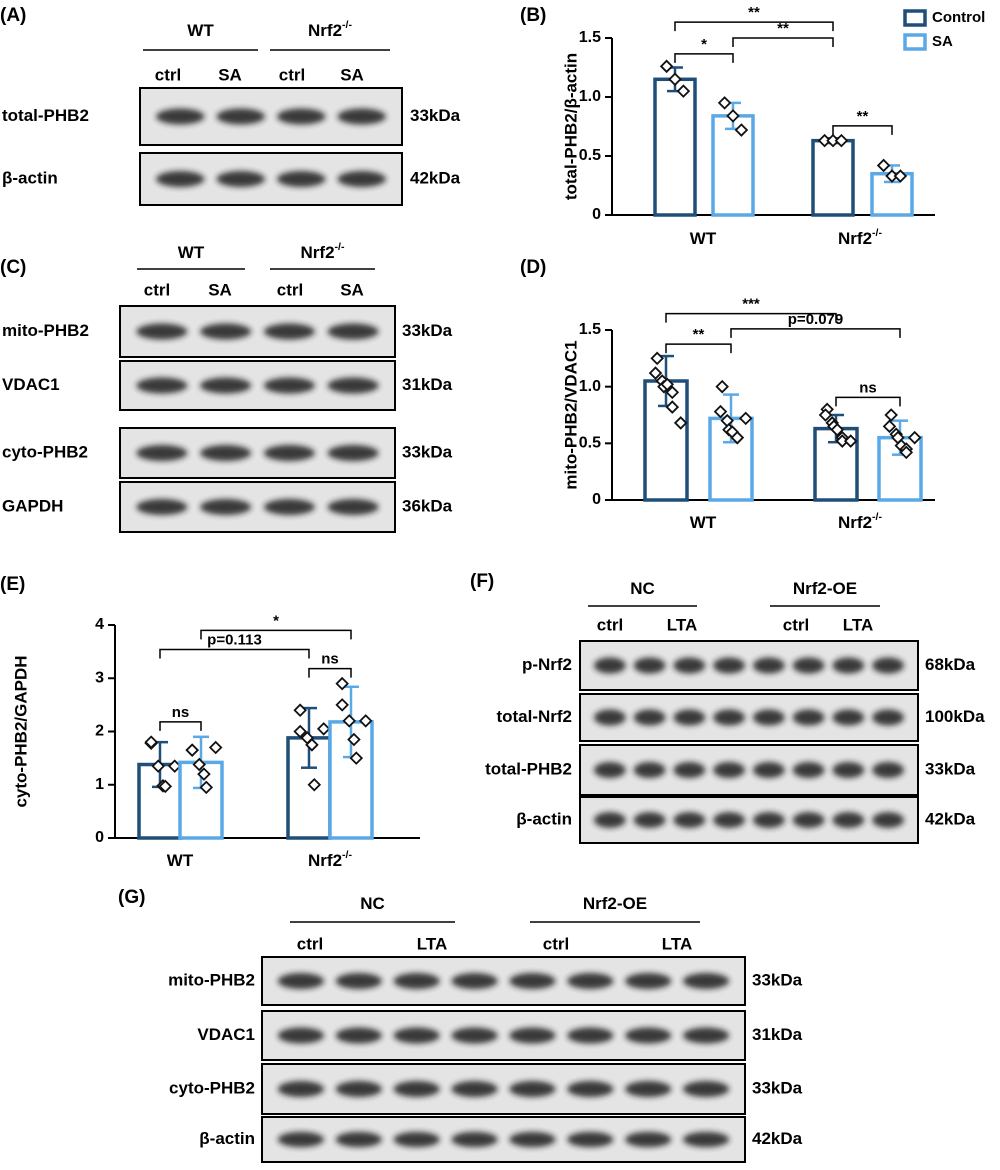 Image resolution: width=1000 pixels, height=1170 pixels. Describe the element at coordinates (547, 664) in the screenshot. I see `row-label: p-Nrf2` at that location.